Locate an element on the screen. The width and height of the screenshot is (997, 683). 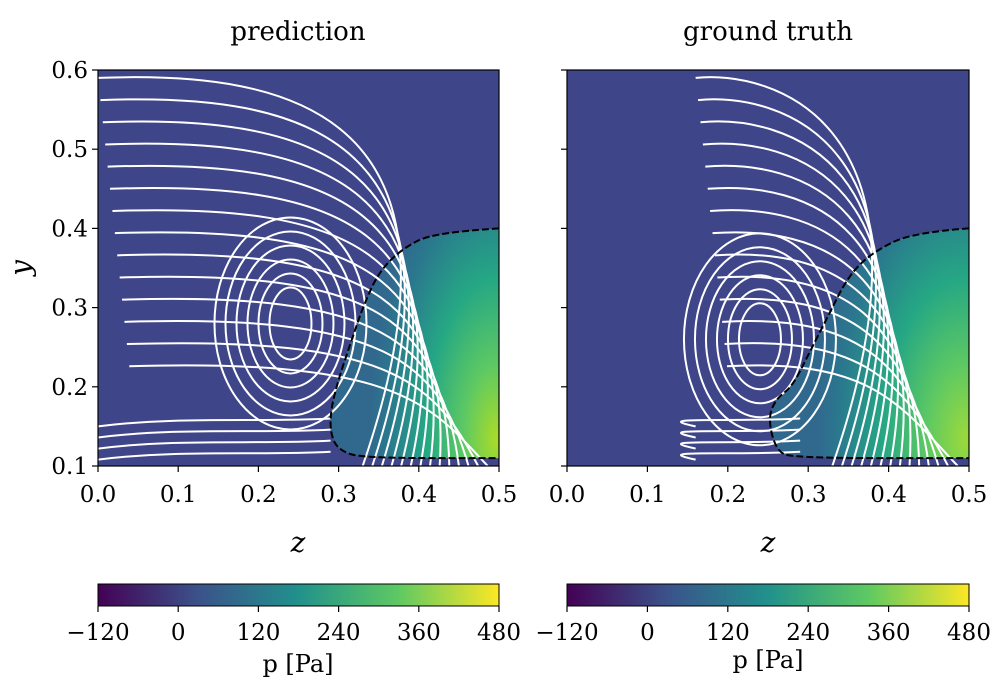
ground-truth-x-tick-label: 0.2 is located at coordinates (728, 495).